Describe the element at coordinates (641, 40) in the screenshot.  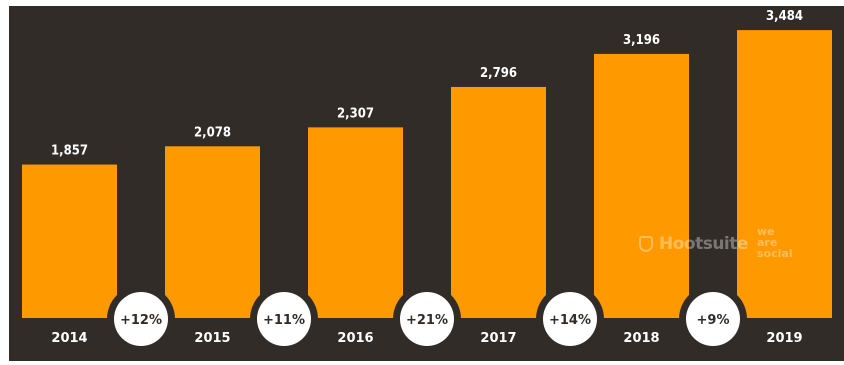
I see `value-label-2018: 3,196` at that location.